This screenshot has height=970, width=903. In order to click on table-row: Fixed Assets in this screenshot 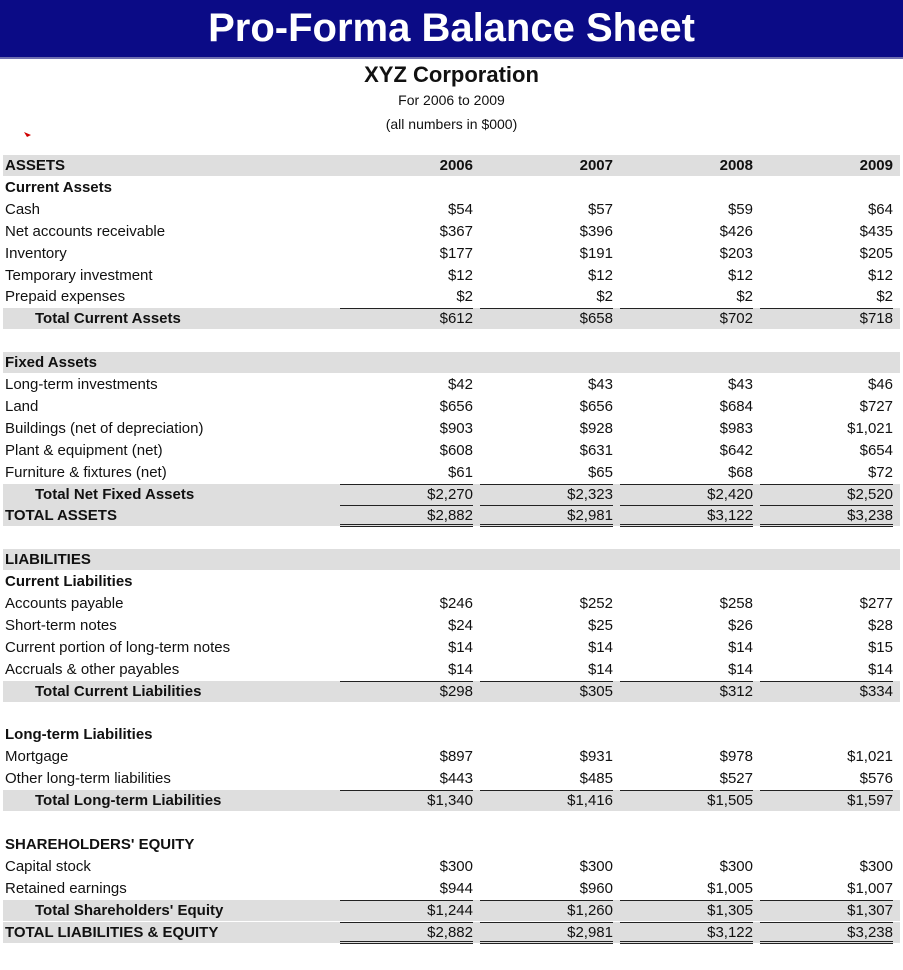, I will do `click(451, 363)`.